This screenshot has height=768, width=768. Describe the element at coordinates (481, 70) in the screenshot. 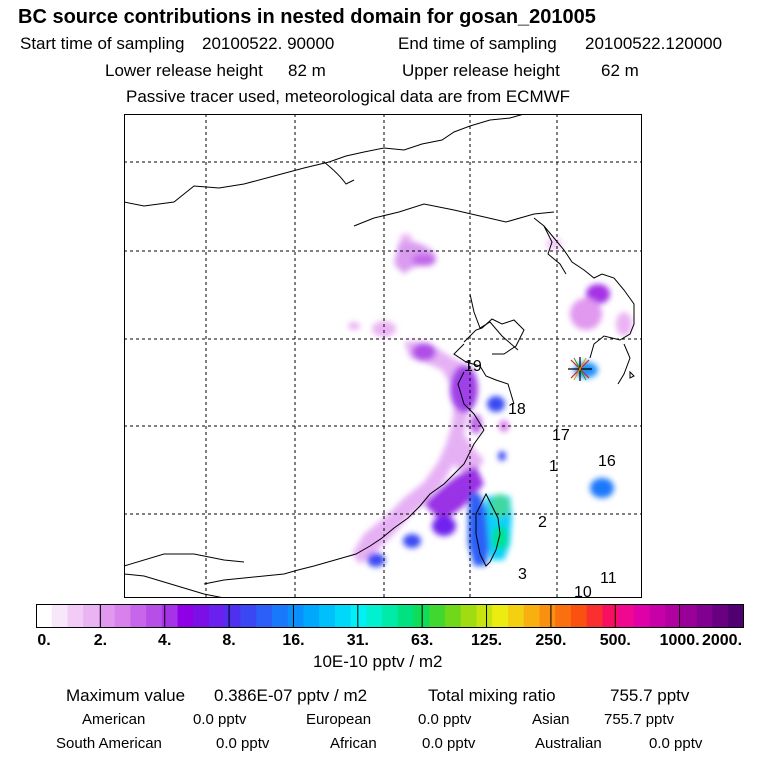

I see `upper-release-label: Upper release height` at that location.